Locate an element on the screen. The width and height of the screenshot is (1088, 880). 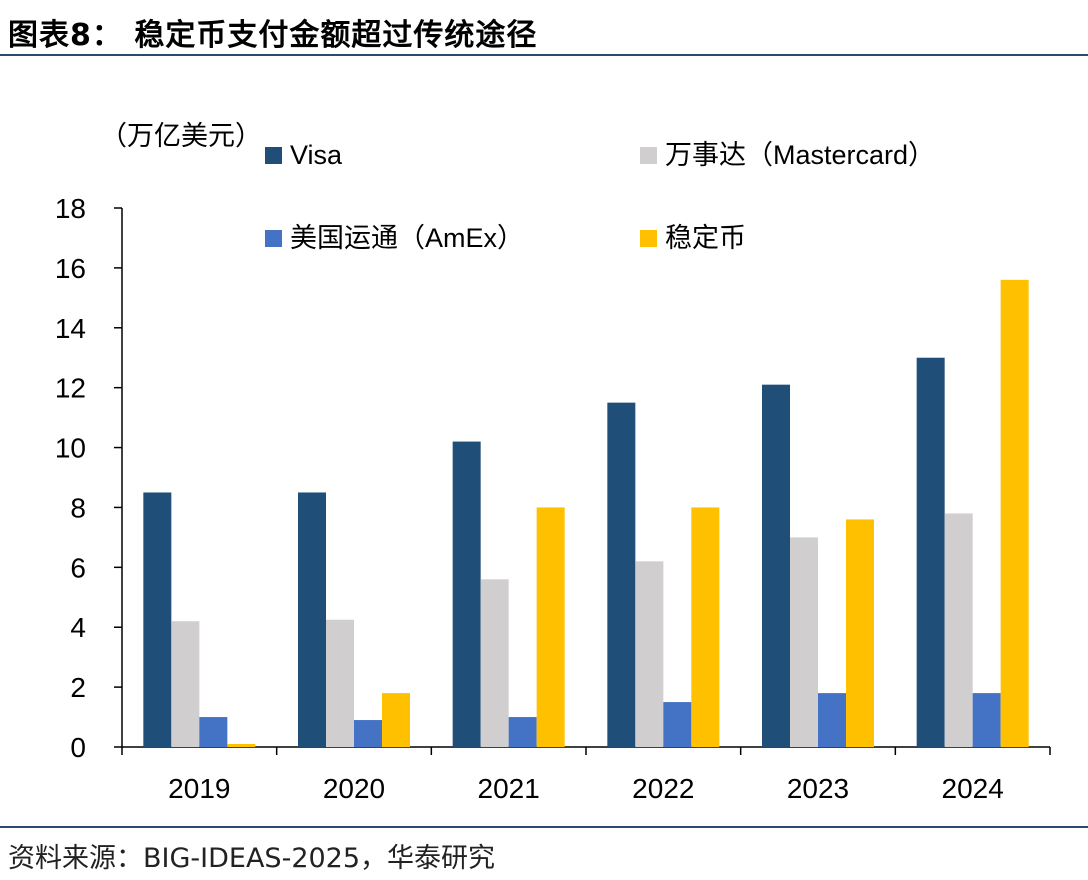
x-tick-label: 2020 is located at coordinates (354, 788).